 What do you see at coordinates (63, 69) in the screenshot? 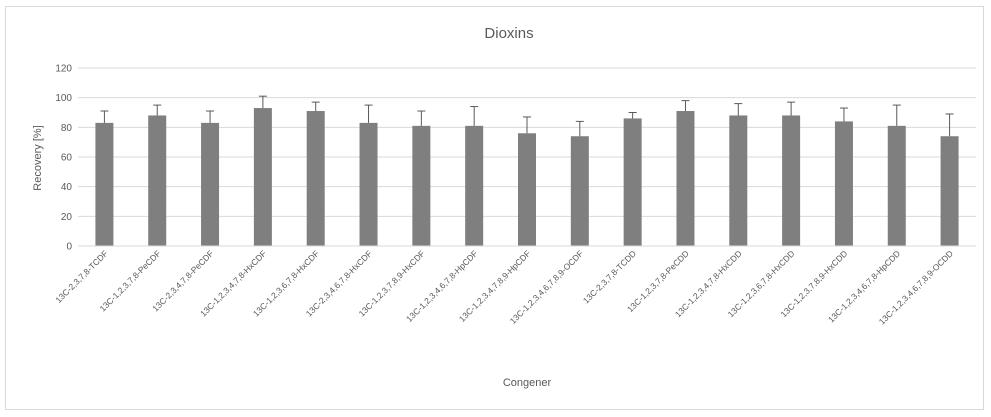
I see `y-tick-label: 120` at bounding box center [63, 69].